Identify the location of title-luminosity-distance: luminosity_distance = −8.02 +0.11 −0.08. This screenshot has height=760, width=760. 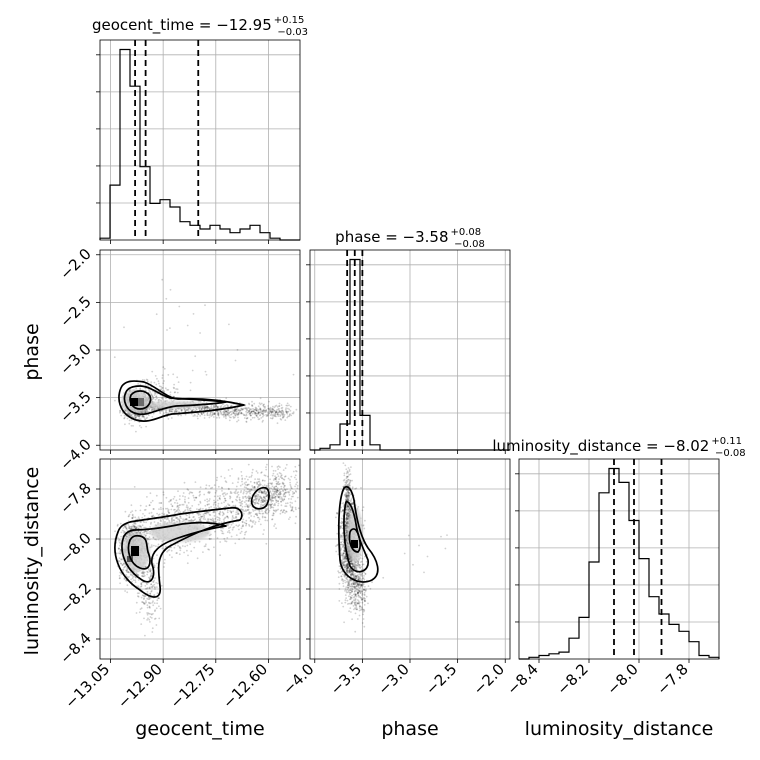
(618, 447).